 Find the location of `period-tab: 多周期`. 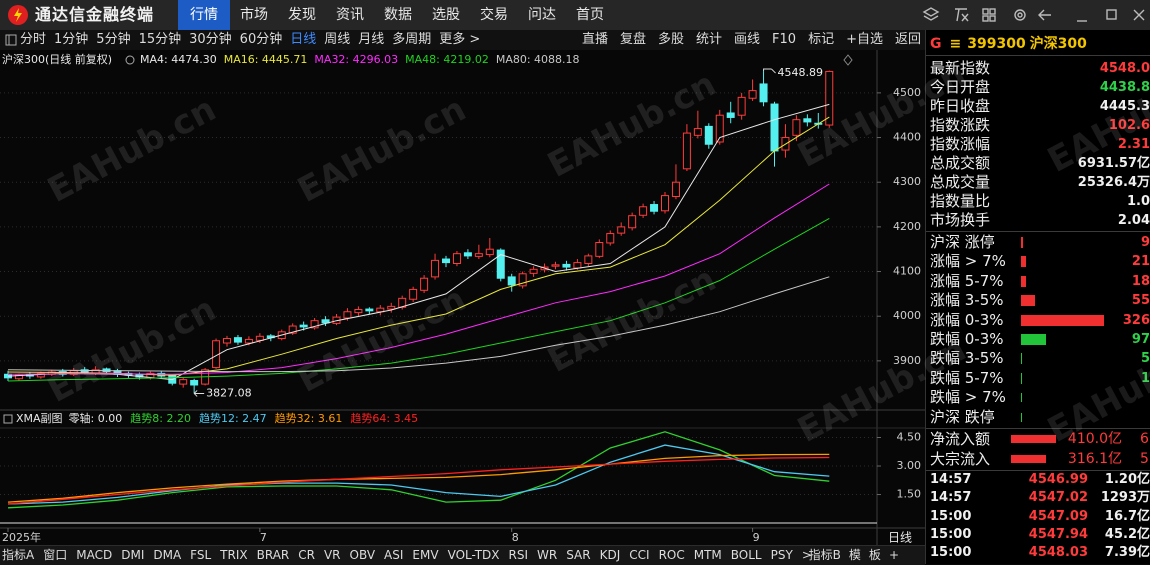

period-tab: 多周期 is located at coordinates (412, 39).